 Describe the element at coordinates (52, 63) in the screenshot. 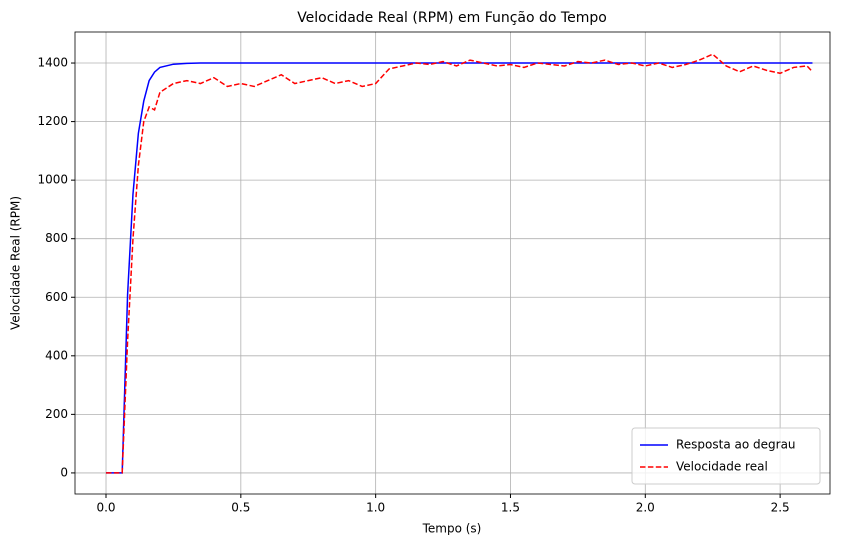

I see `y-tick-label: 1400` at that location.